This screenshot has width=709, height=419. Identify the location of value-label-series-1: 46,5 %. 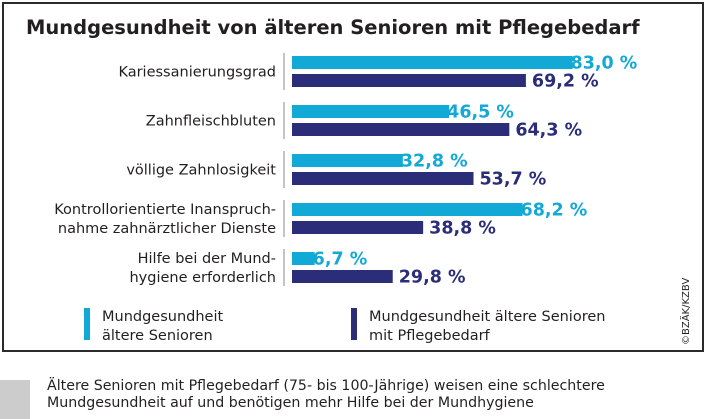
(480, 113).